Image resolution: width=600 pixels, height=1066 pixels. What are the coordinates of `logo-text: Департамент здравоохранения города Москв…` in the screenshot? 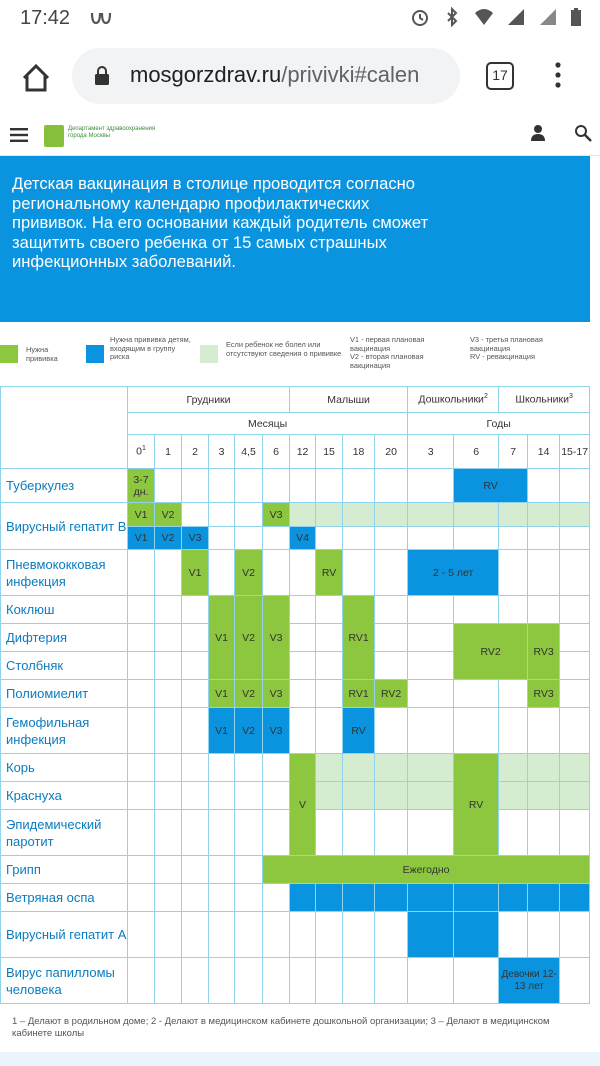 It's located at (112, 132).